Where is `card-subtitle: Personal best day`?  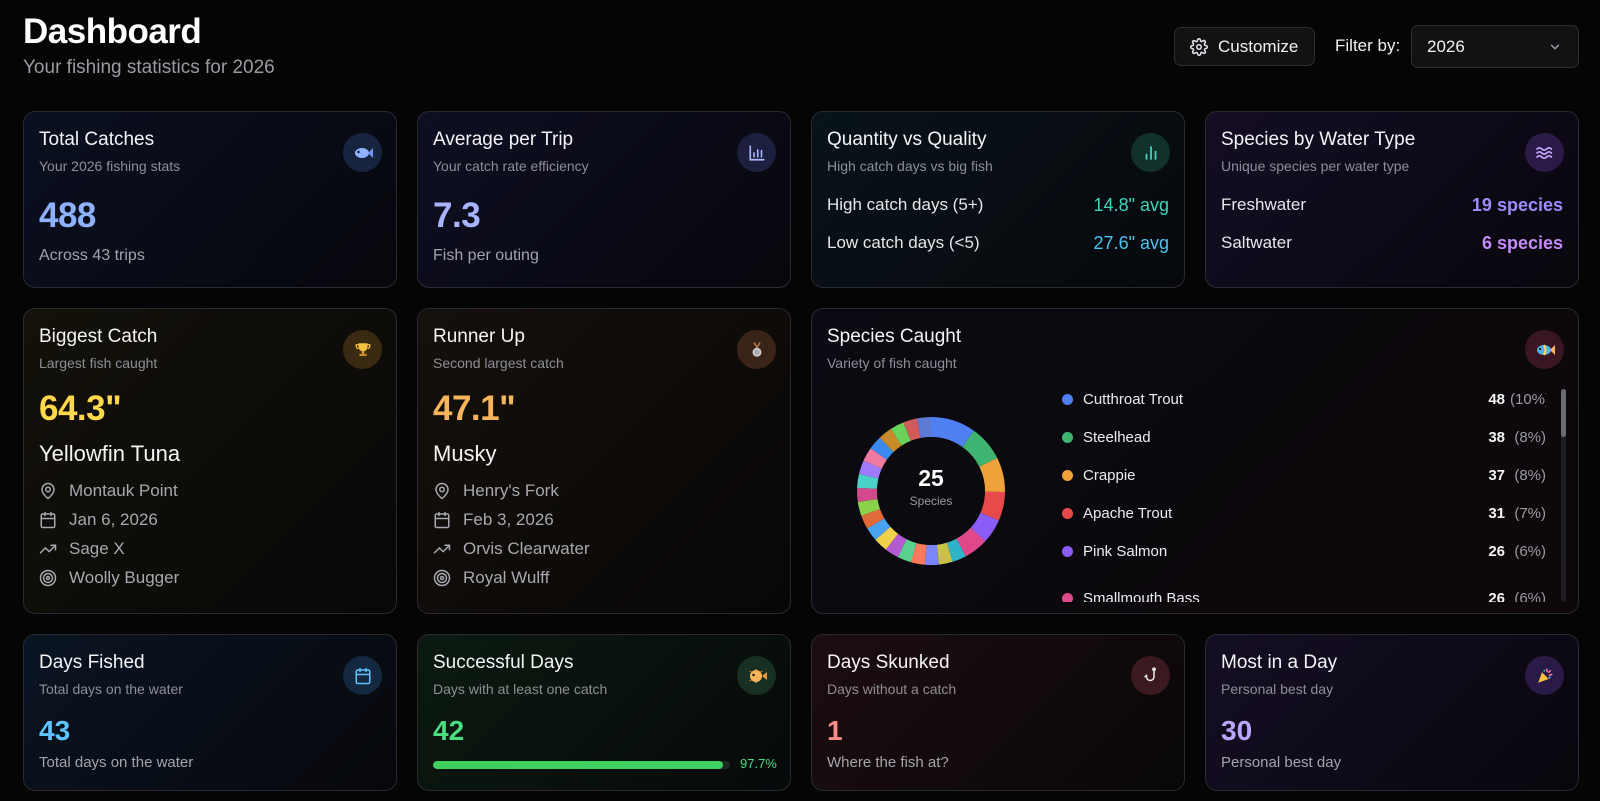
card-subtitle: Personal best day is located at coordinates (1277, 689).